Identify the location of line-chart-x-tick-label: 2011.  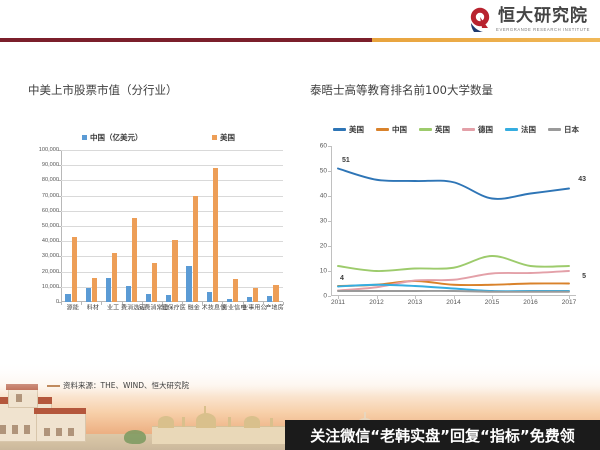
(338, 302).